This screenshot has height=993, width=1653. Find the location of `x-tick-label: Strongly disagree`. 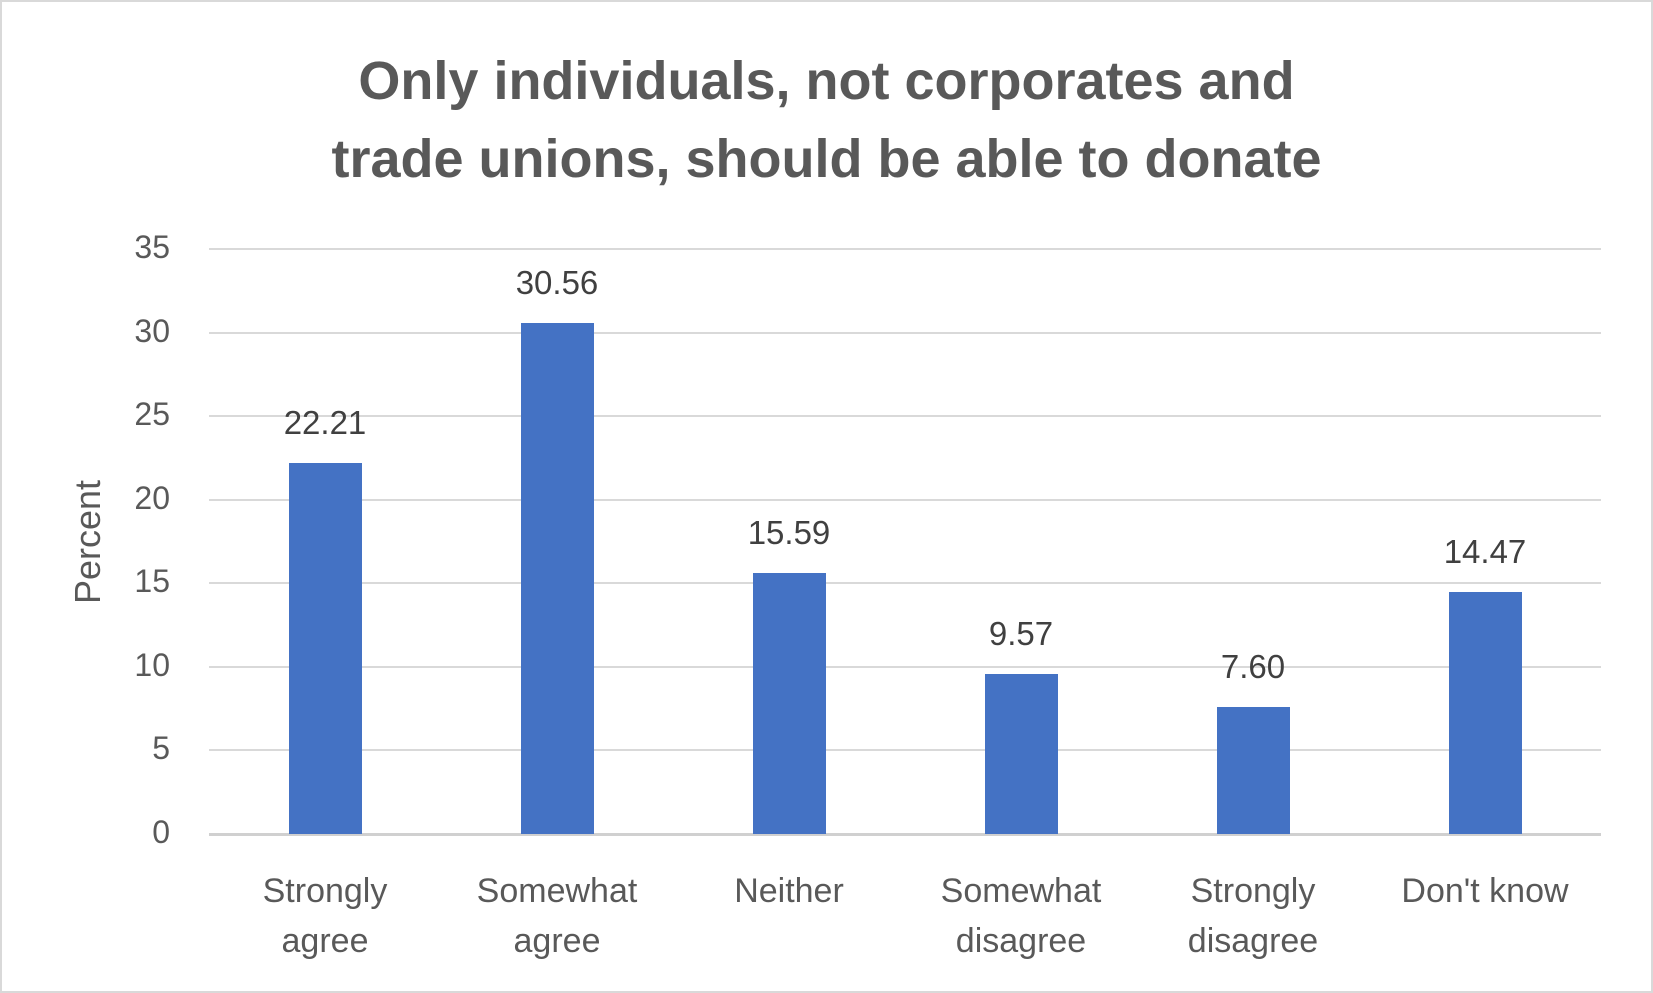

x-tick-label: Strongly disagree is located at coordinates (1253, 916).